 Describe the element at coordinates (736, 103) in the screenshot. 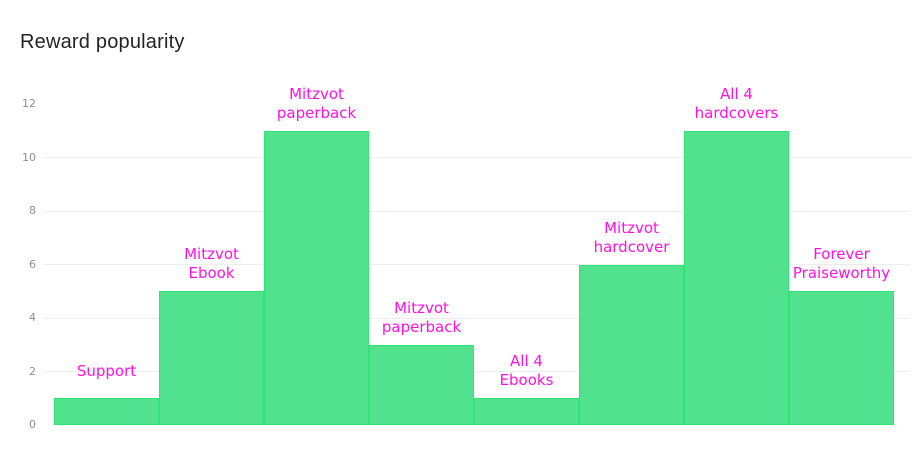

I see `bar-label-all-4-hardcovers: All 4 hardcovers` at that location.